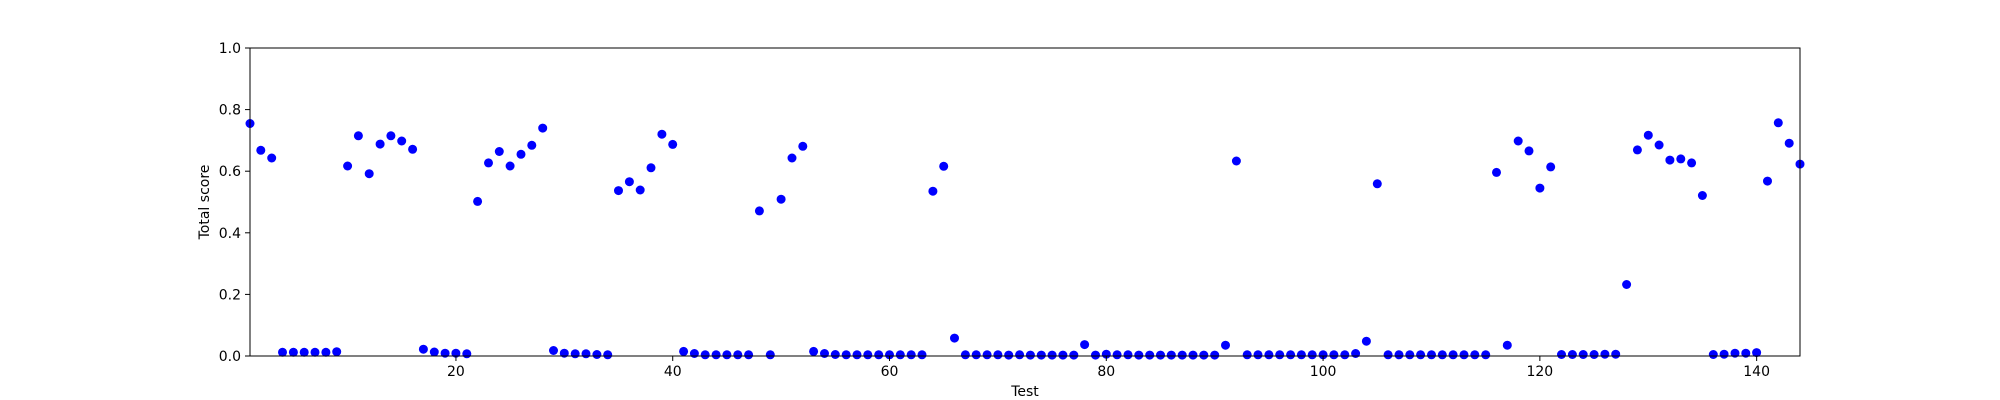 This screenshot has width=2000, height=400. What do you see at coordinates (230, 49) in the screenshot?
I see `y-tick-label: 1.0` at bounding box center [230, 49].